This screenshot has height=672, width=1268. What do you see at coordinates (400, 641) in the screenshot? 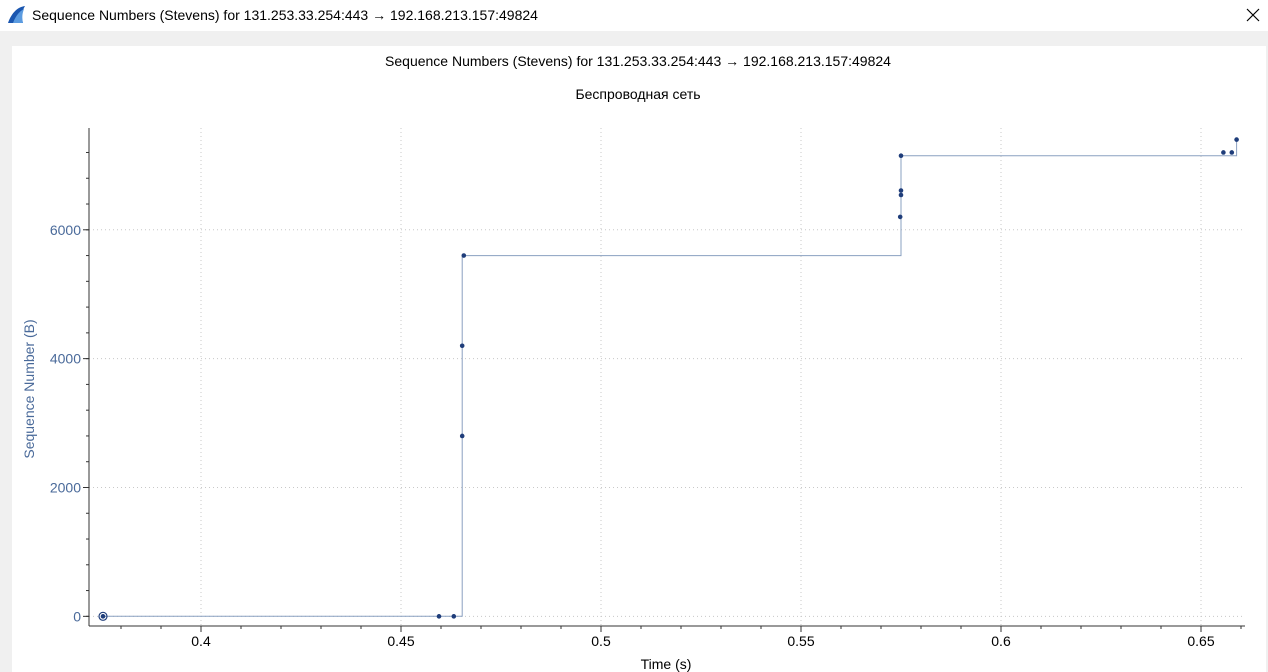
I see `x-tick-label: 0.45` at bounding box center [400, 641].